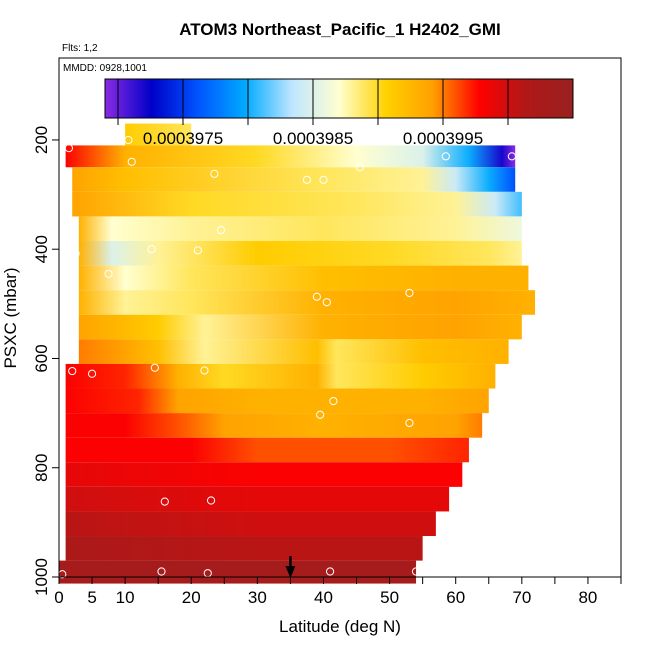 This screenshot has width=650, height=650. What do you see at coordinates (41, 140) in the screenshot?
I see `y-tick-label: 200` at bounding box center [41, 140].